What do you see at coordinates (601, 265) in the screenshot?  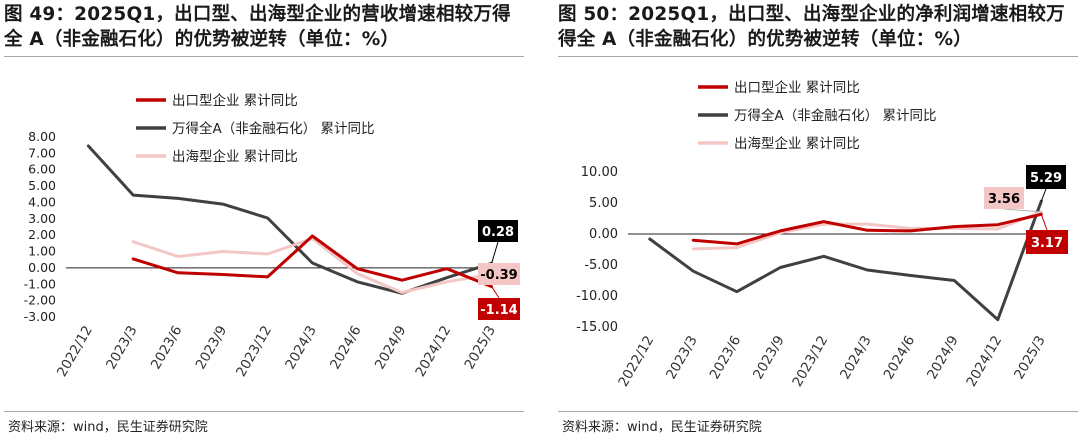 I see `y-tick-label: -5.00` at bounding box center [601, 265].